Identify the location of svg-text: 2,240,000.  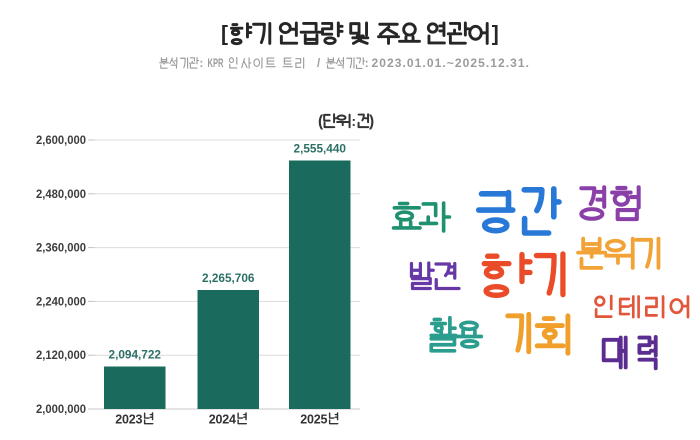
(61, 301).